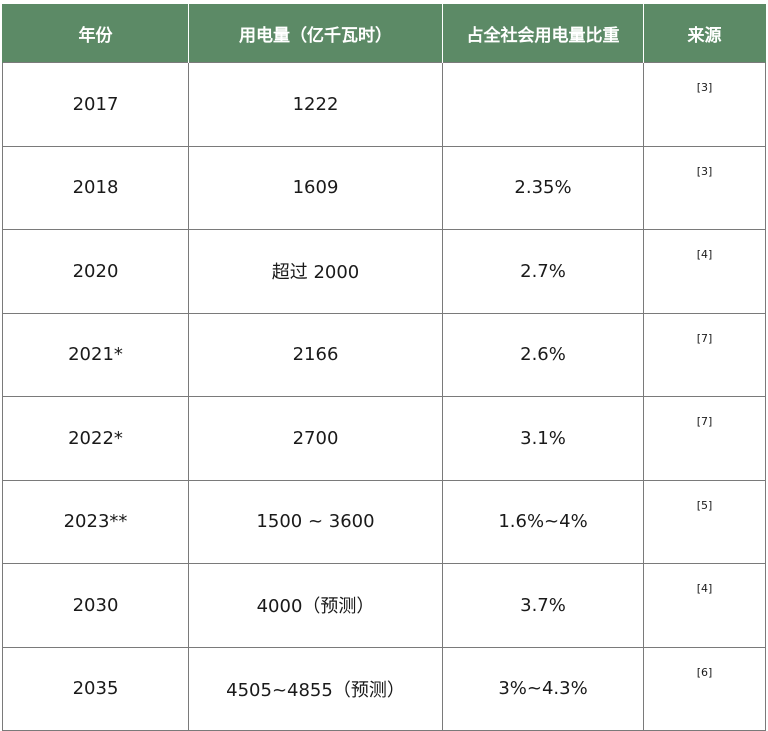  What do you see at coordinates (315, 33) in the screenshot?
I see `header-usage: 用电量（亿千瓦时）` at bounding box center [315, 33].